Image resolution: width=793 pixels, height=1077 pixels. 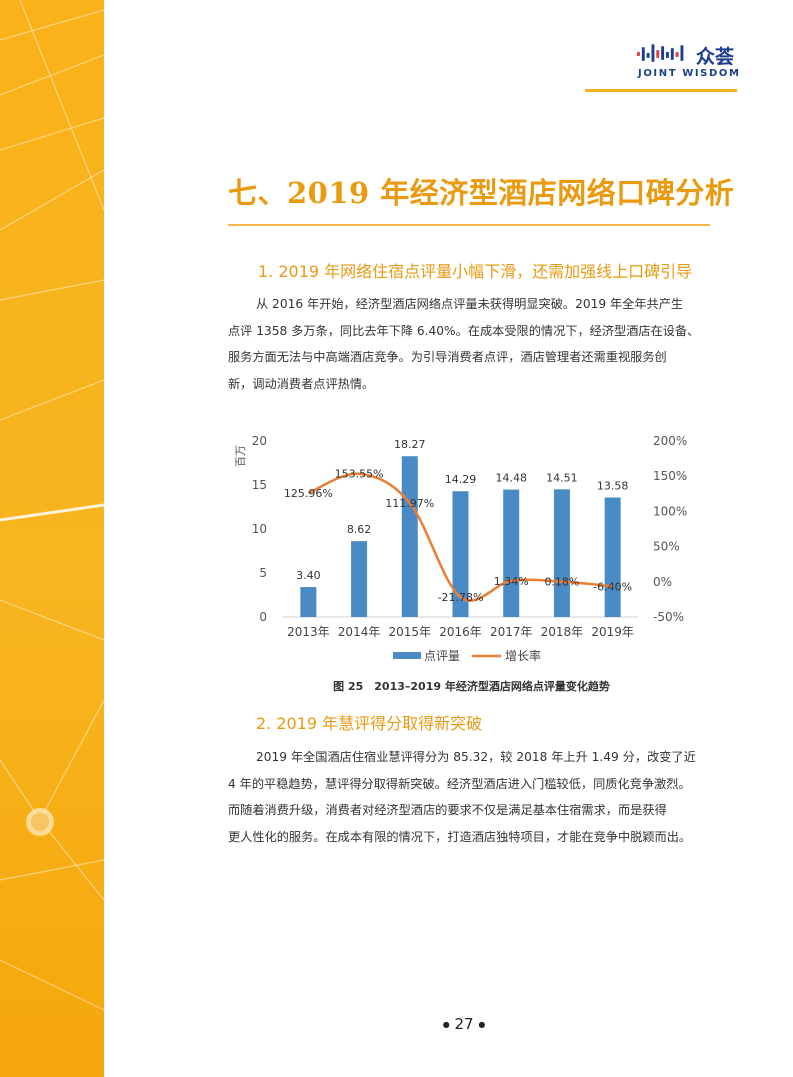 What do you see at coordinates (715, 57) in the screenshot?
I see `logo-text-cn: 众荟` at bounding box center [715, 57].